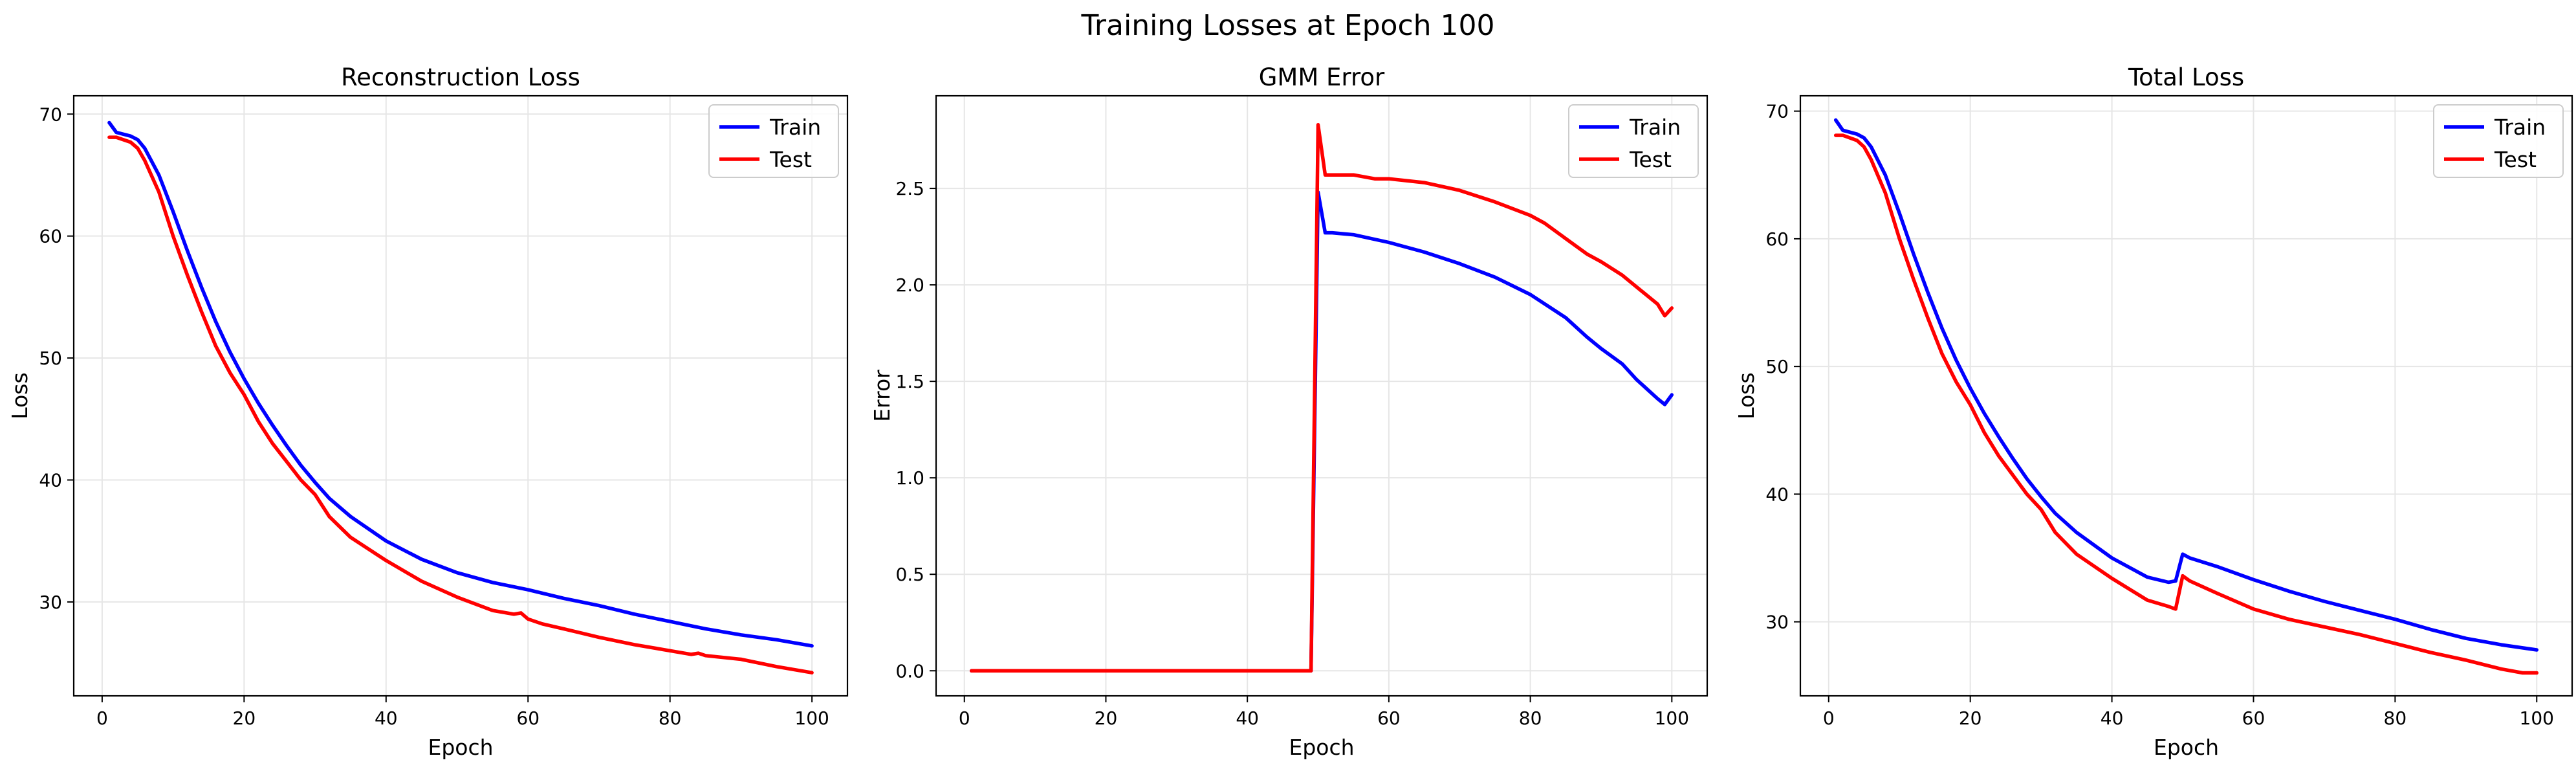 The height and width of the screenshot is (769, 2576). What do you see at coordinates (882, 396) in the screenshot?
I see `y-axis-label: Error` at bounding box center [882, 396].